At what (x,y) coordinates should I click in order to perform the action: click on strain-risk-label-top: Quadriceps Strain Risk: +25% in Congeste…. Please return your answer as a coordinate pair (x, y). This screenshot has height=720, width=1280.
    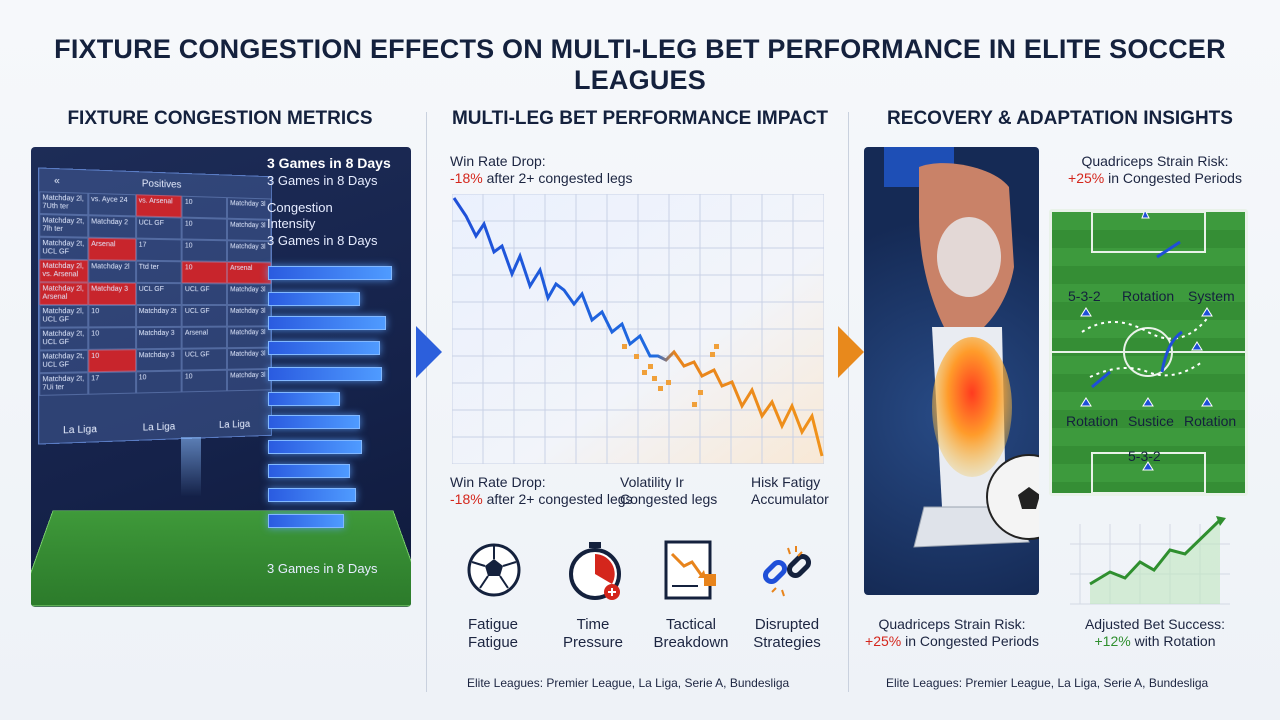
    Looking at the image, I should click on (1155, 170).